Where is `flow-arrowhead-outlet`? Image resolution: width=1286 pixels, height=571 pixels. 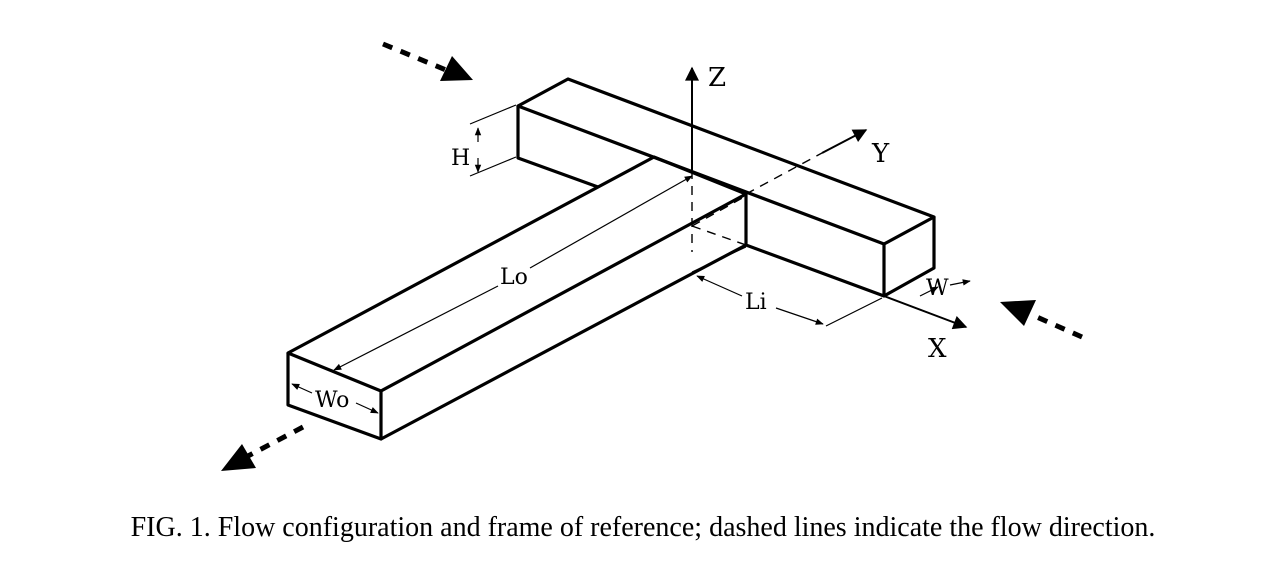
flow-arrowhead-outlet is located at coordinates (238, 457).